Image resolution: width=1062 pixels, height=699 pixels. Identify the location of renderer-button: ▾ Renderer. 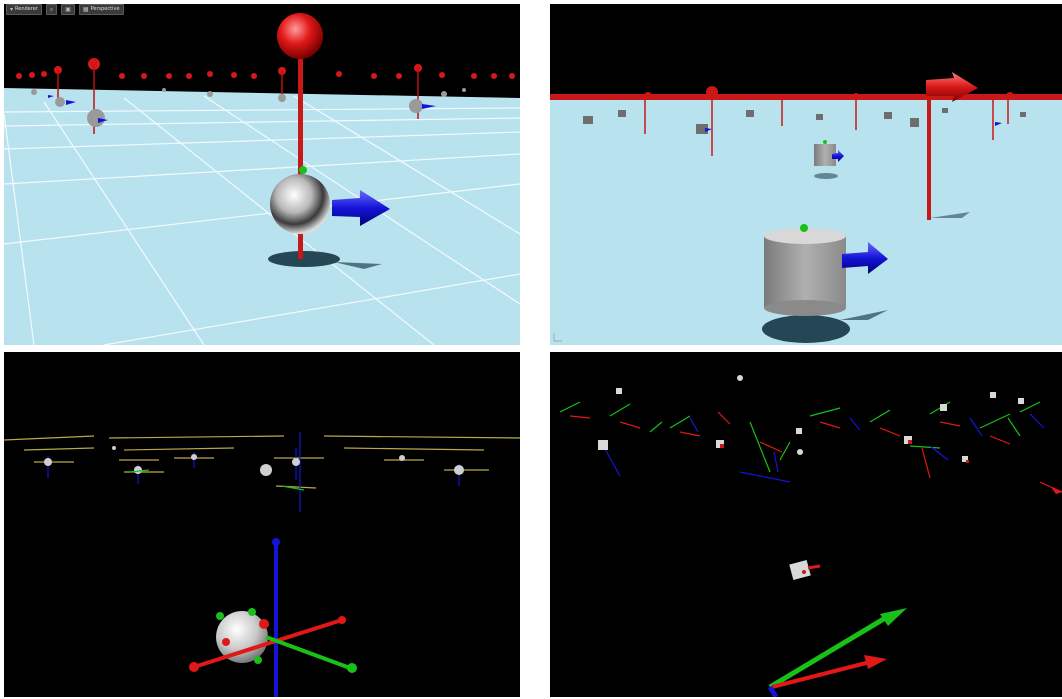
(24, 9).